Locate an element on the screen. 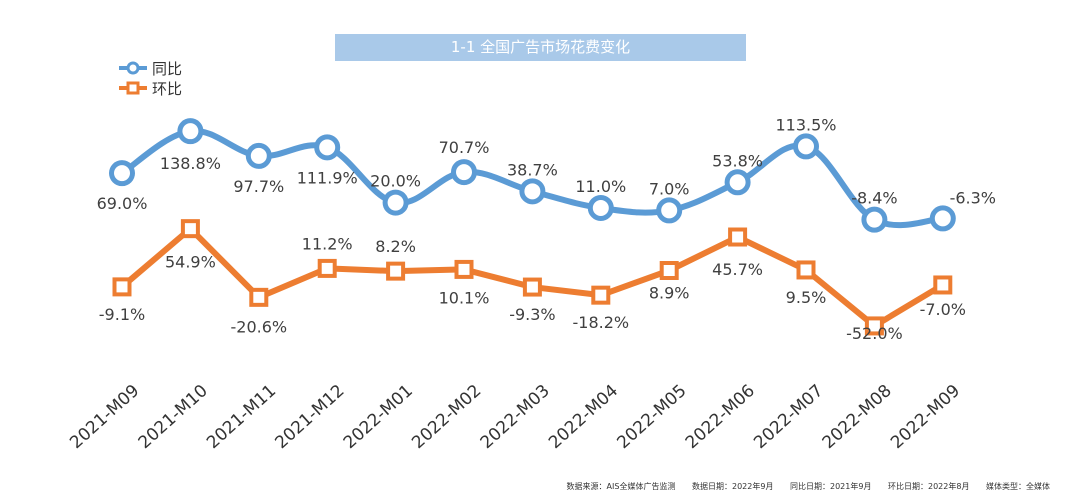 The width and height of the screenshot is (1080, 502). data-label-yoy-0: 69.0% is located at coordinates (122, 203).